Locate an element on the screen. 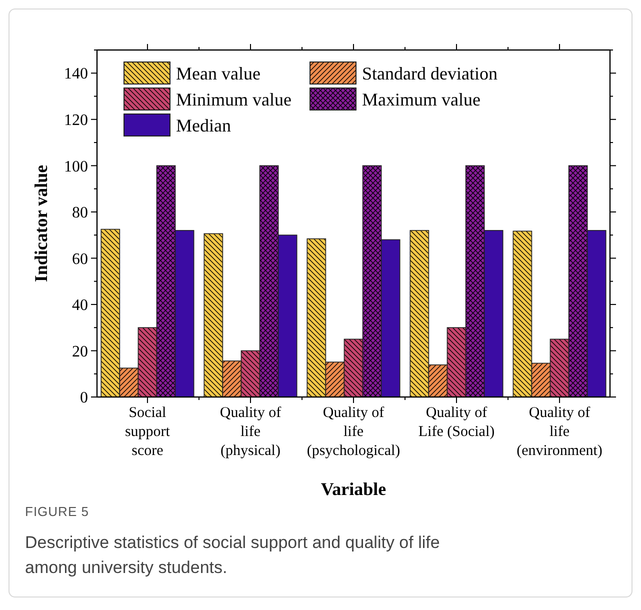  y-tick-label: 100 is located at coordinates (76, 167).